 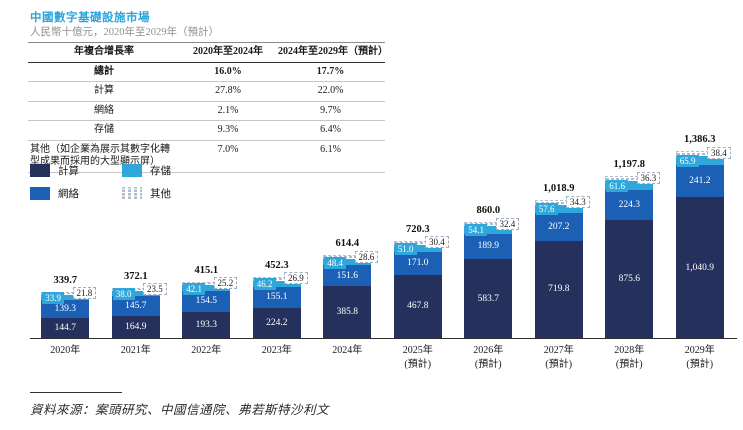 I want to click on legend-swatch-compute, so click(x=40, y=170).